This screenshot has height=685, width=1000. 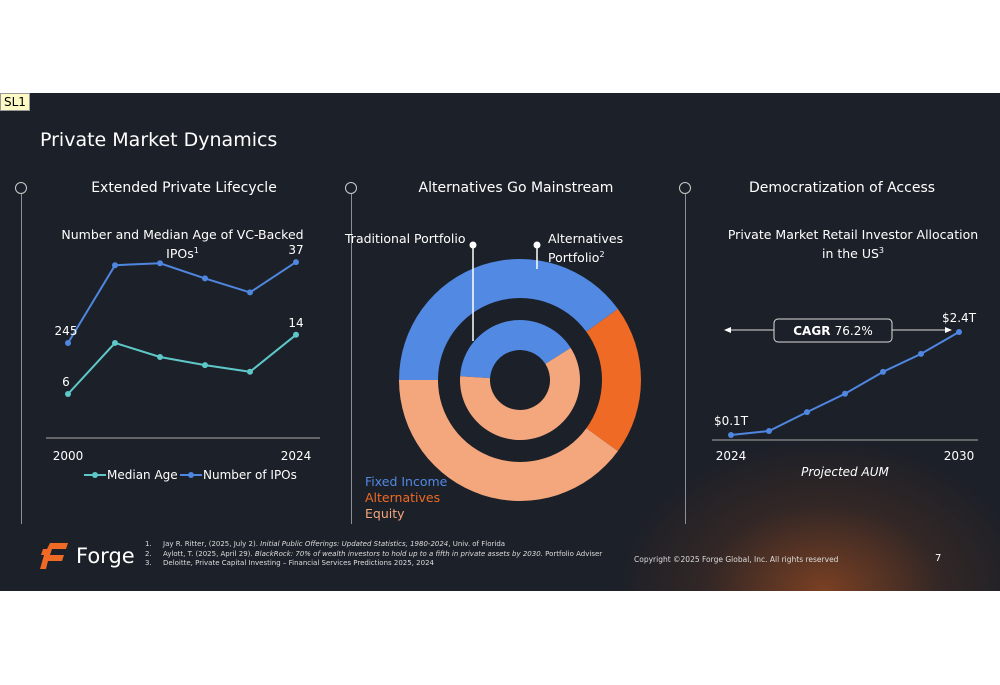 What do you see at coordinates (68, 456) in the screenshot?
I see `chart1-x-tick: 2000` at bounding box center [68, 456].